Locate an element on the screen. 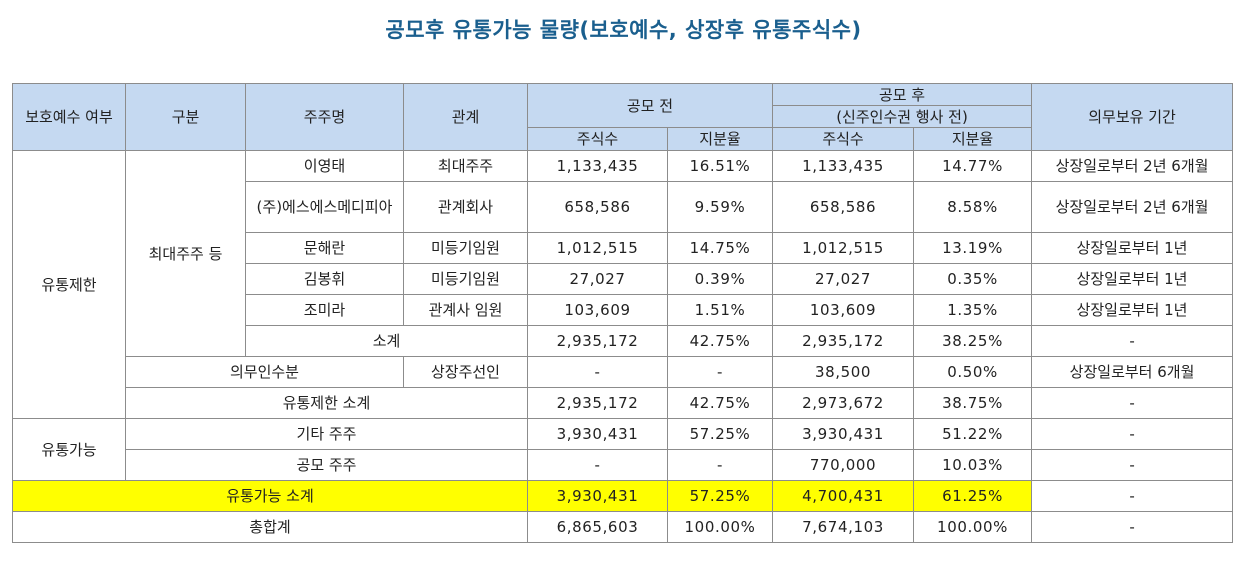 This screenshot has height=562, width=1247. post-shares: 3,930,431 is located at coordinates (843, 434).